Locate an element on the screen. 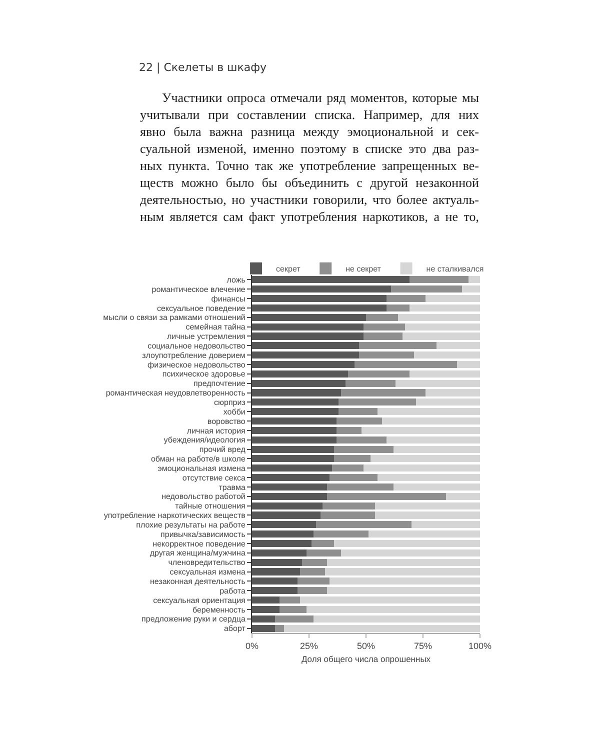 This screenshot has height=750, width=600. y-tick-label: беременность is located at coordinates (219, 609).